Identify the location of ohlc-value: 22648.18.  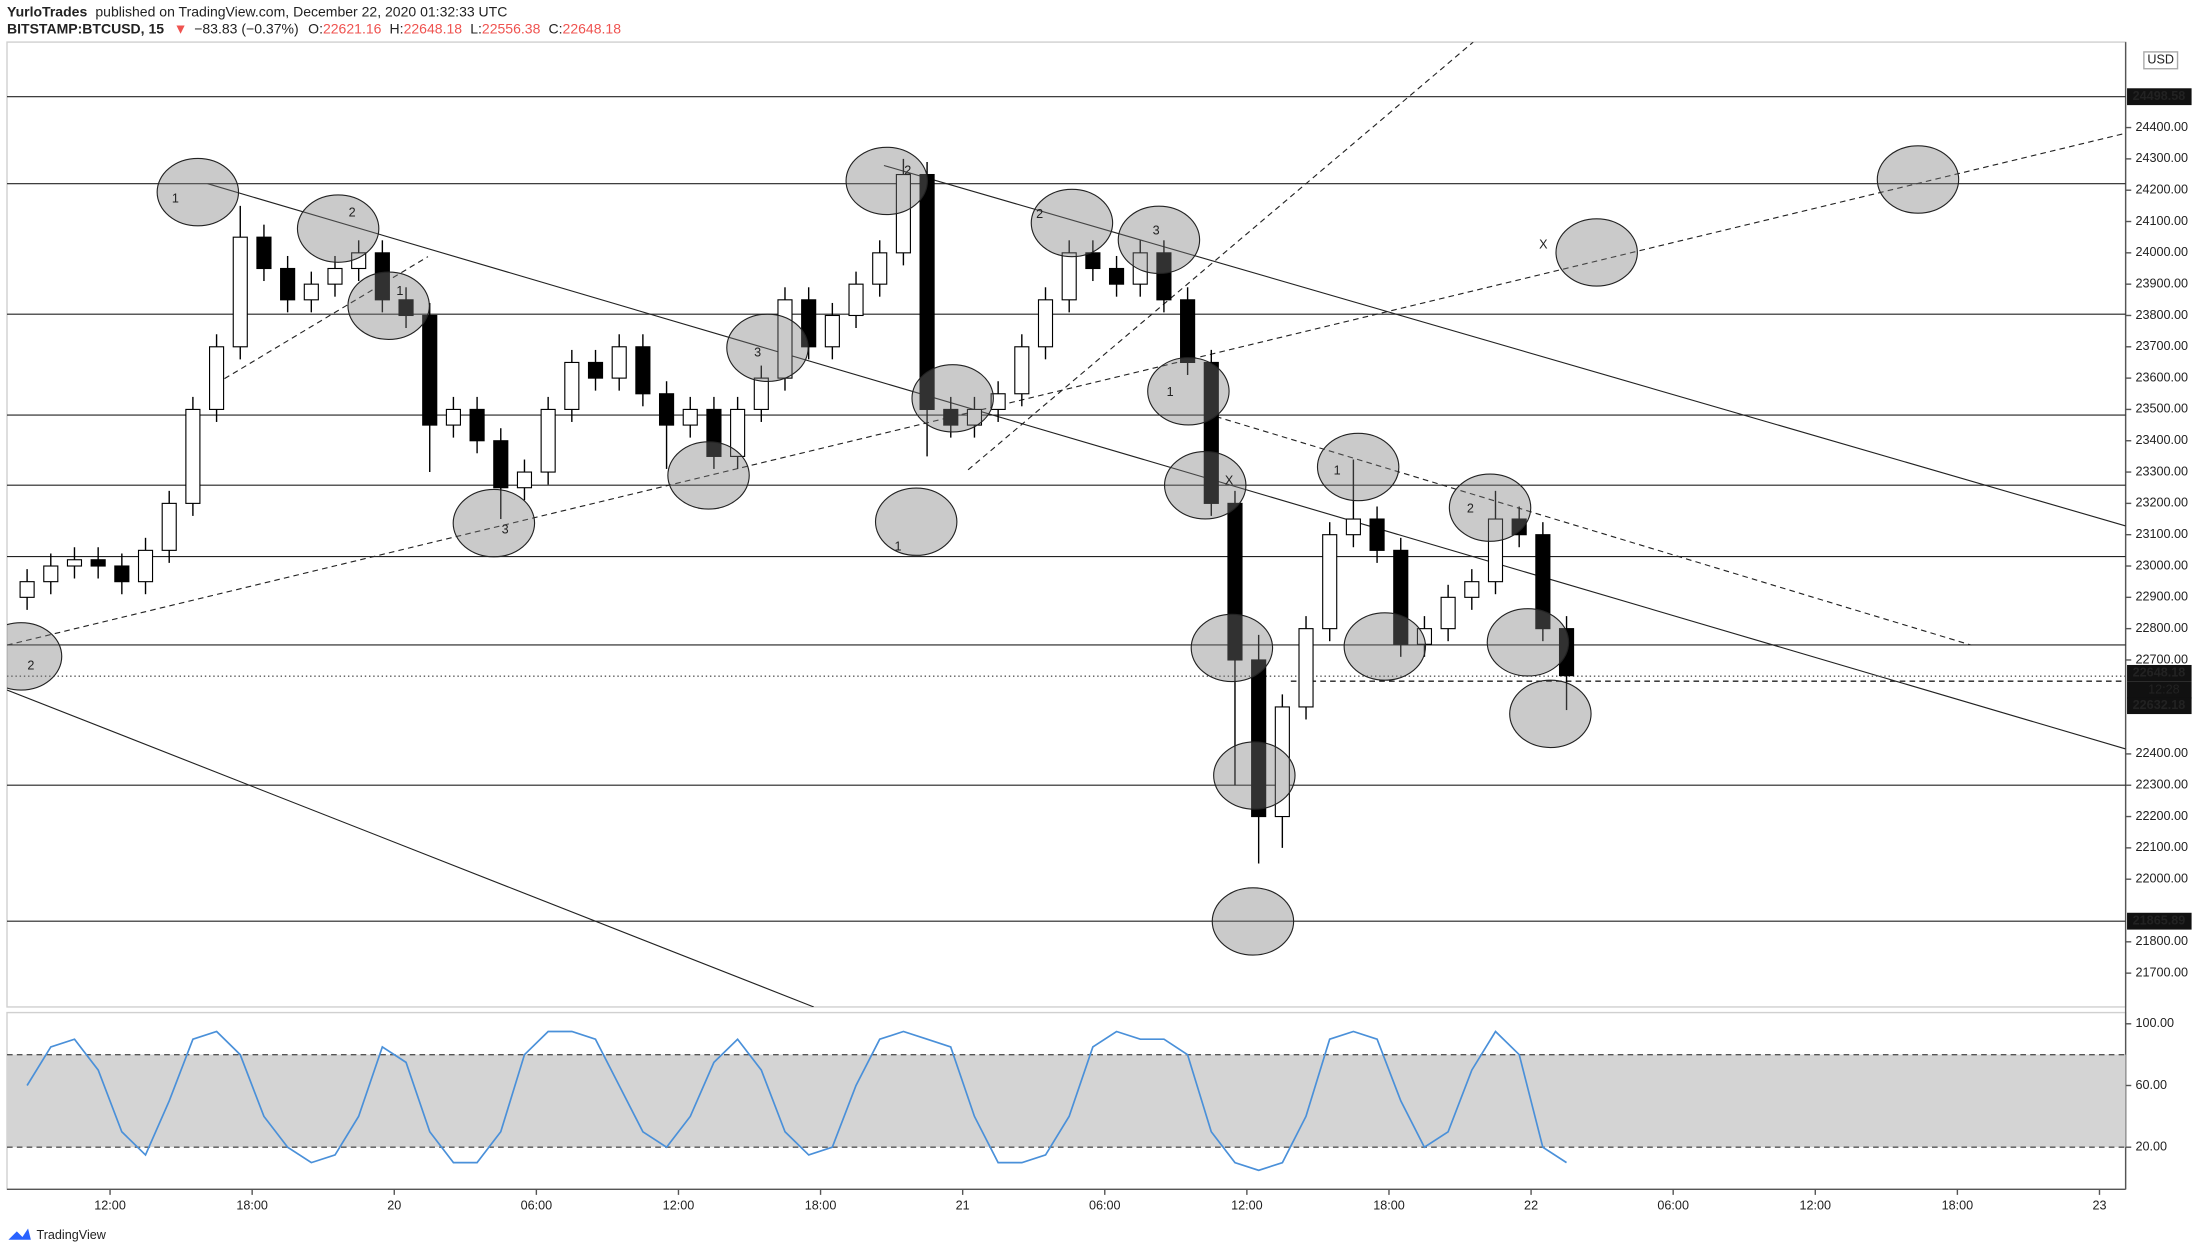
(592, 28).